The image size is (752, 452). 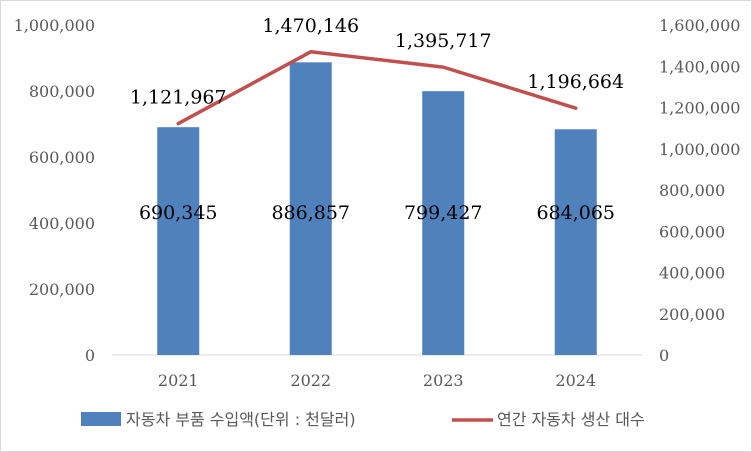 I want to click on line-data-label: 1,395,717, so click(x=443, y=41).